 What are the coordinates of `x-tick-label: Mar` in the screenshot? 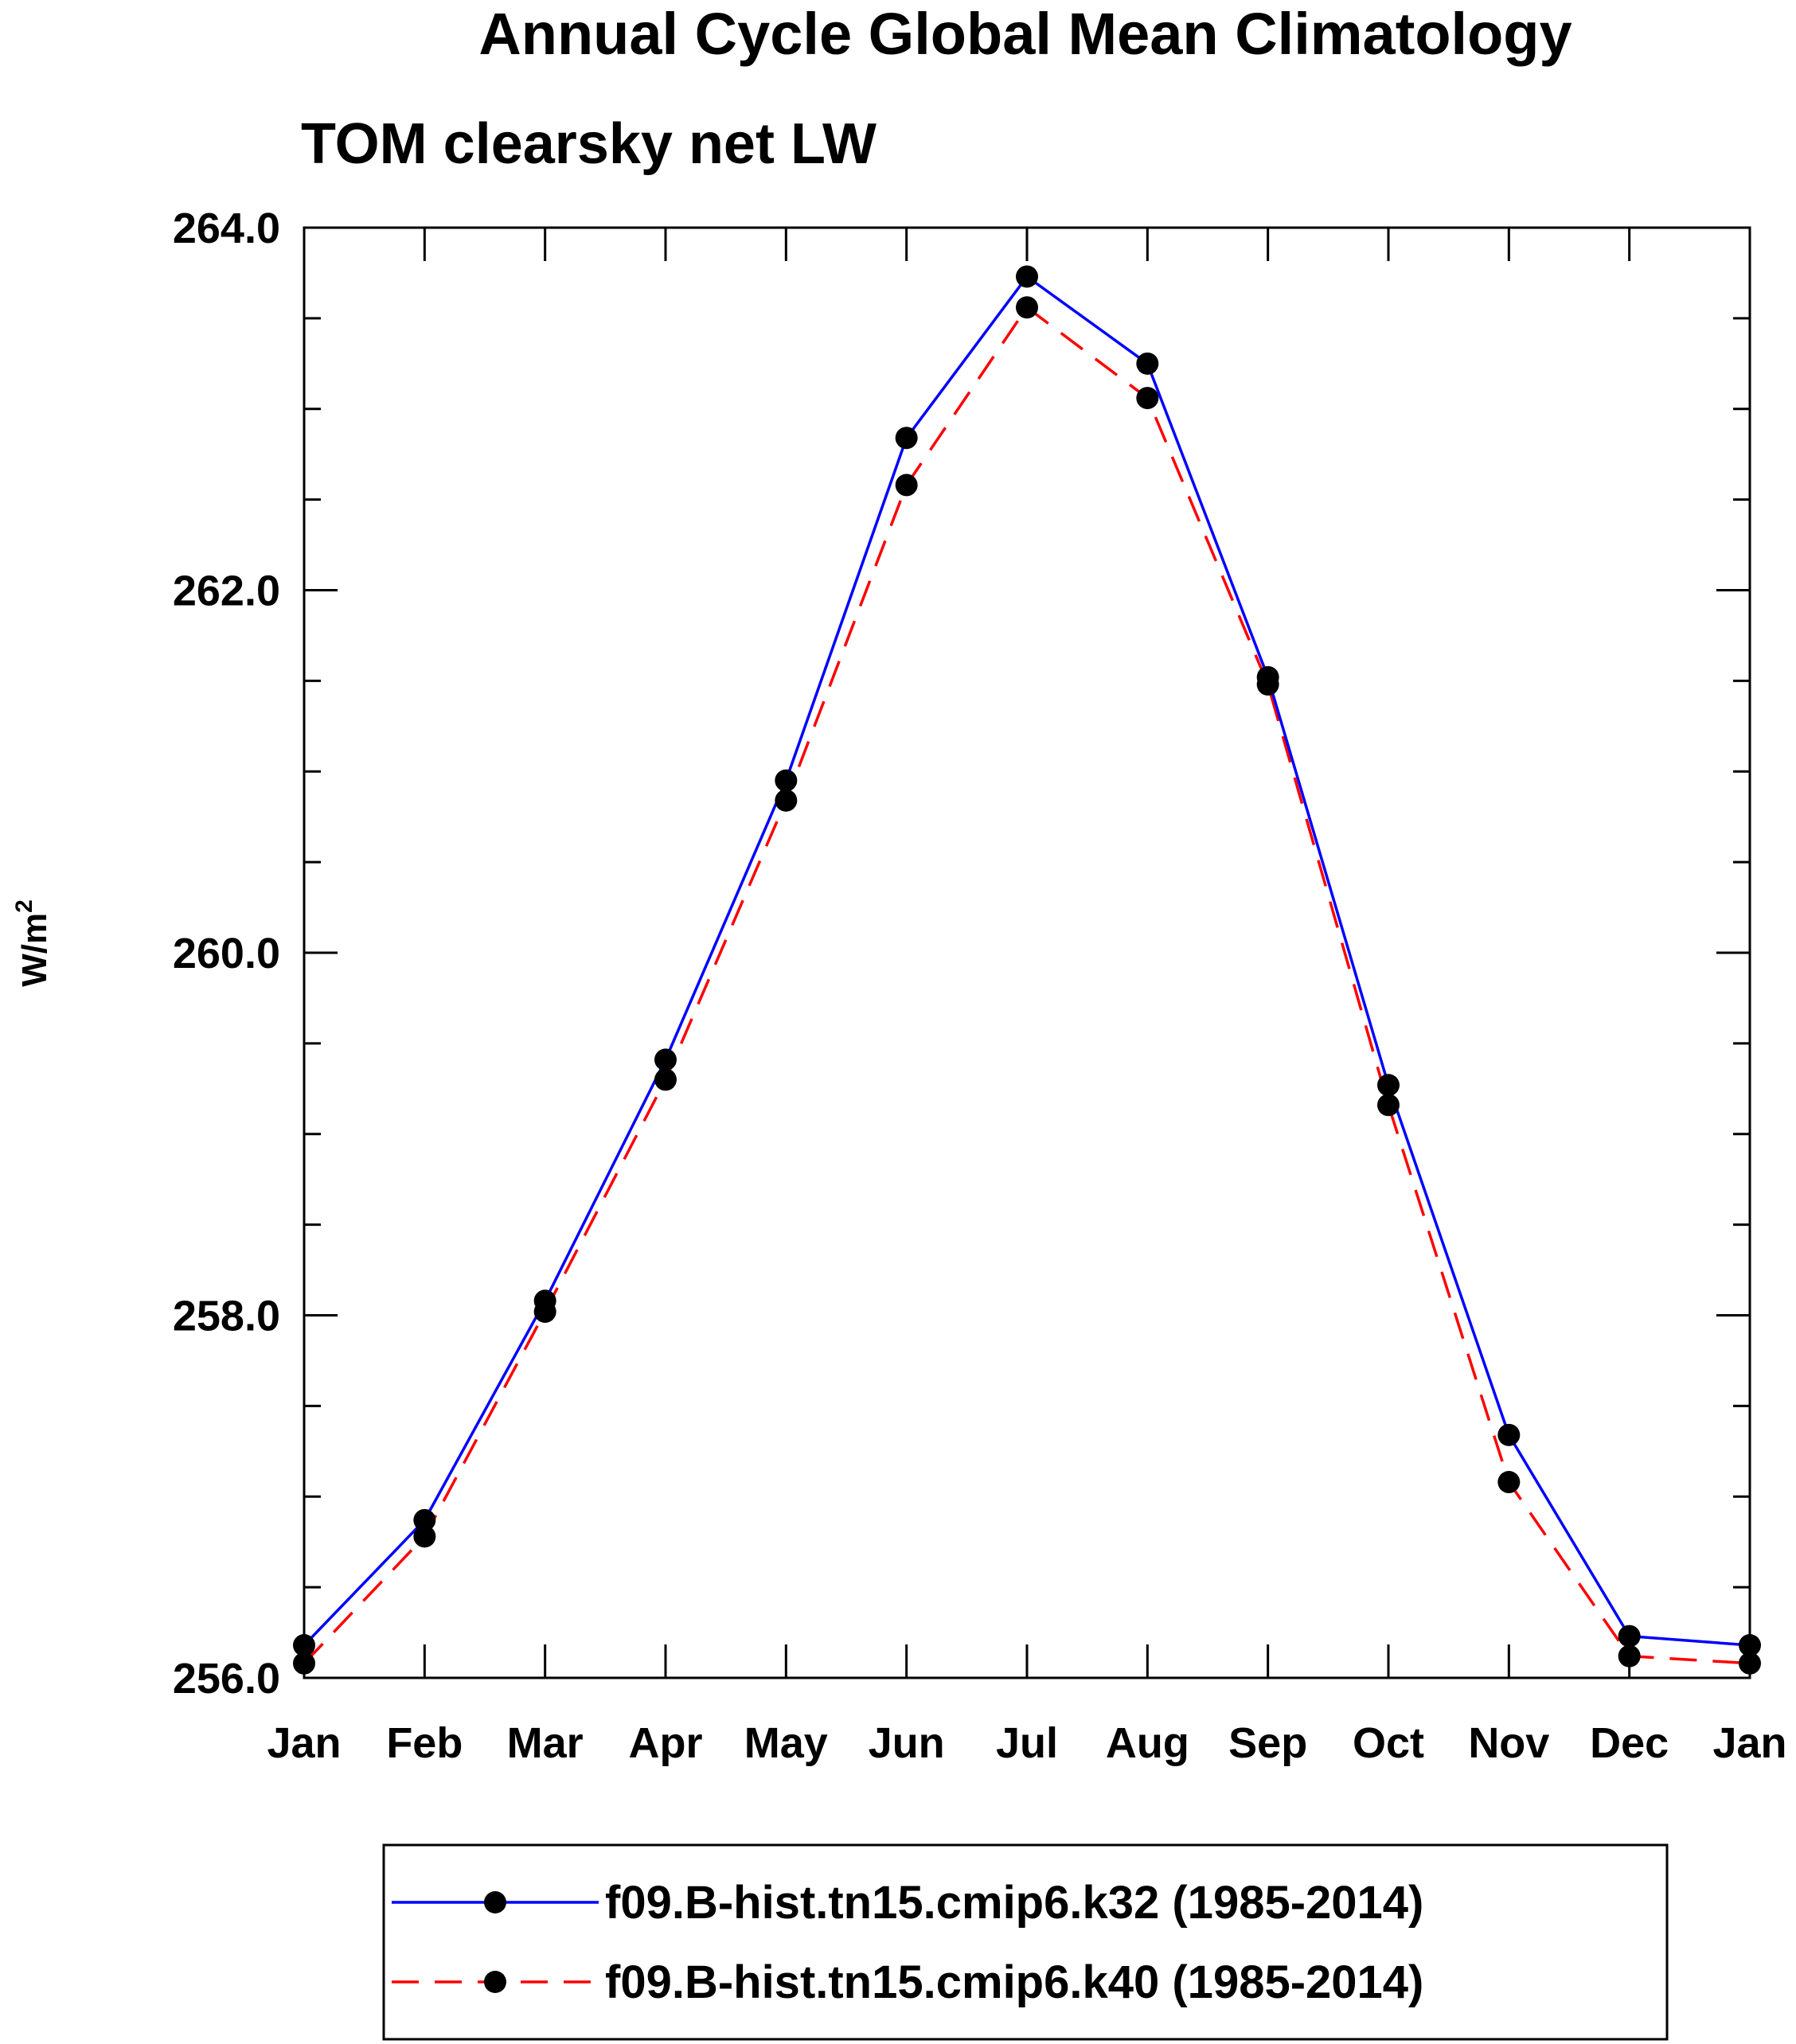 It's located at (545, 1743).